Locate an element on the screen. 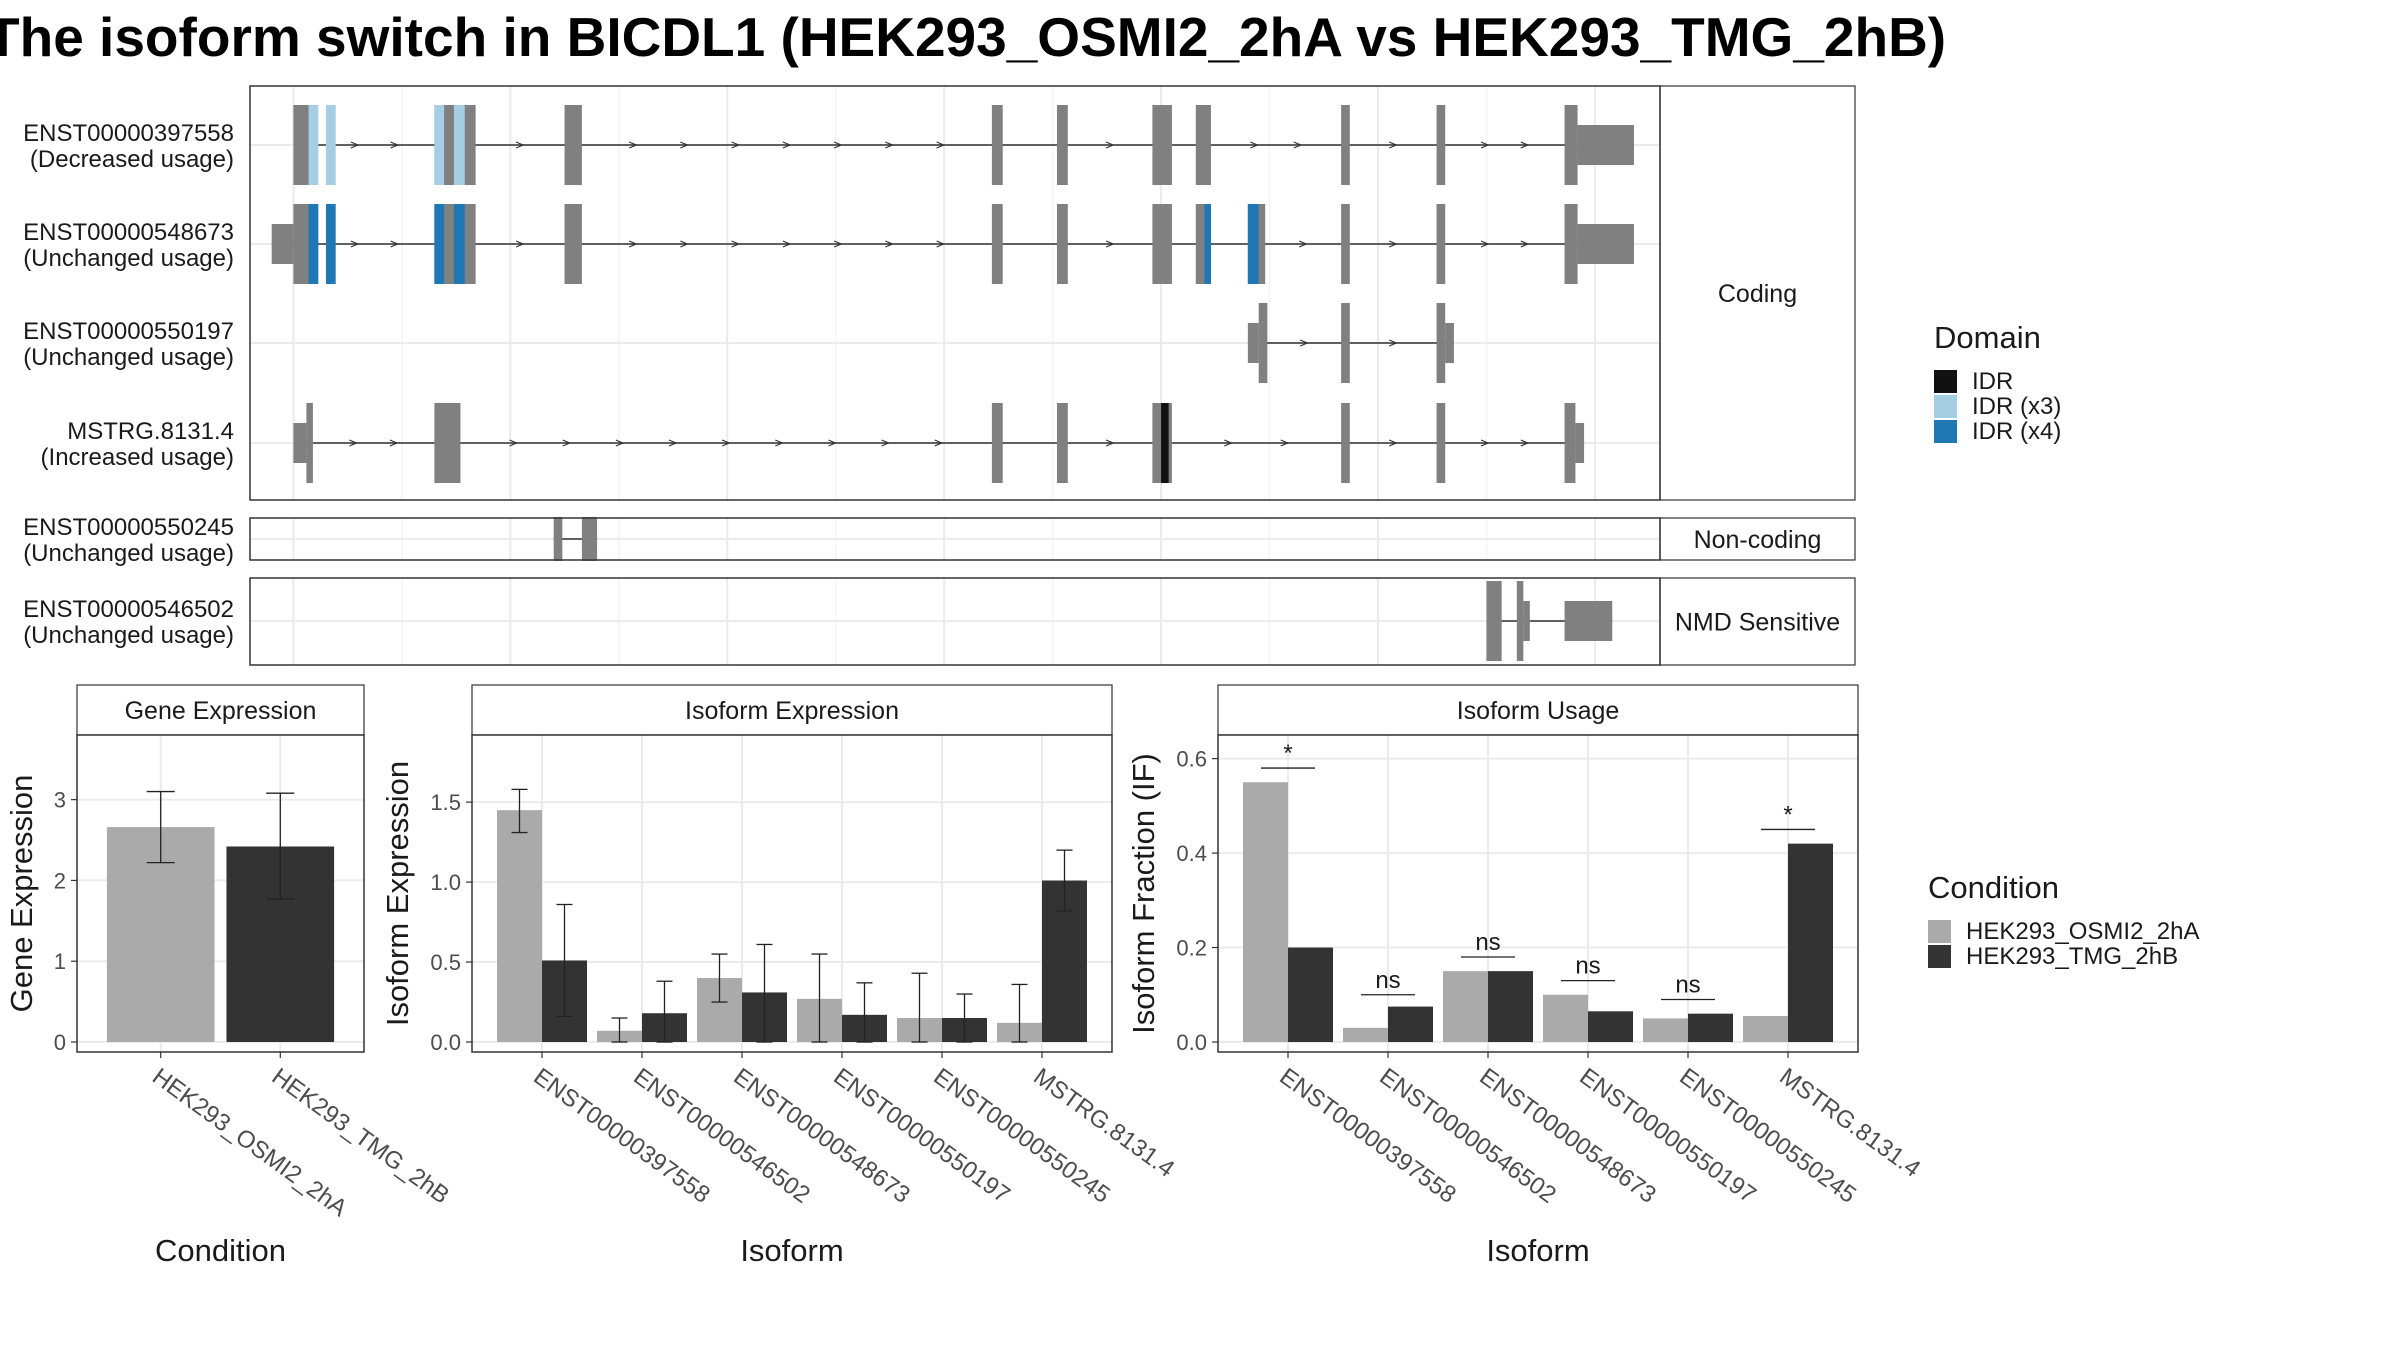 The image size is (2400, 1350). chart-strip is located at coordinates (220, 710).